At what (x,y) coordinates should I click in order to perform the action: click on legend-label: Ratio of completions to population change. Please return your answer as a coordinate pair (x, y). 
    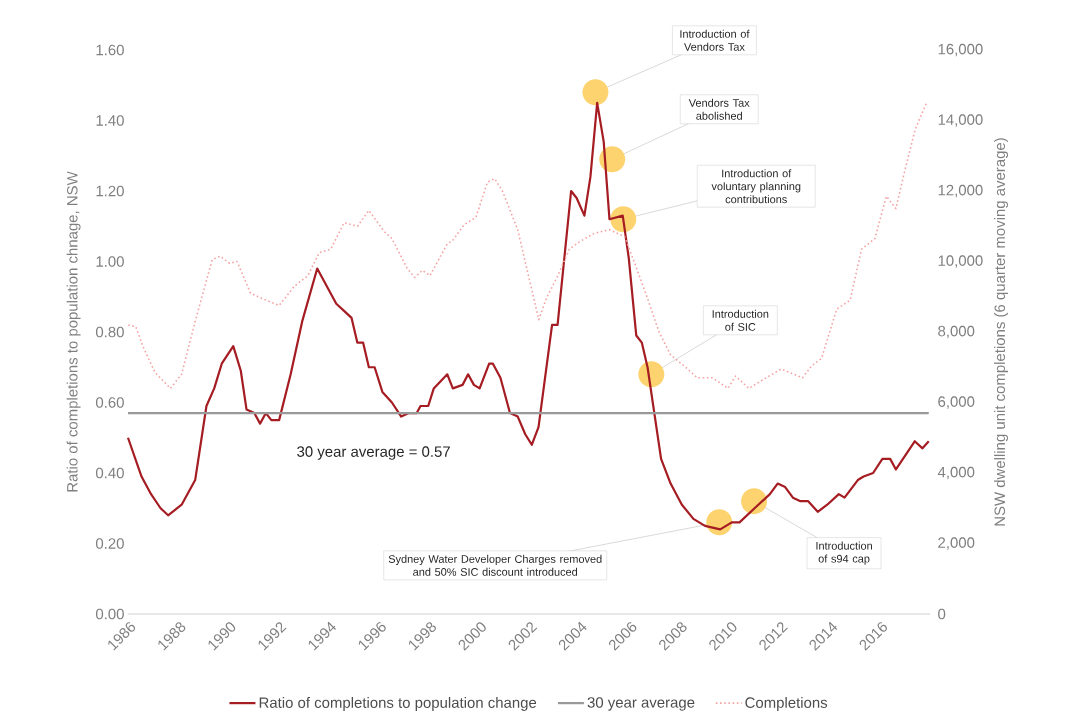
    Looking at the image, I should click on (398, 703).